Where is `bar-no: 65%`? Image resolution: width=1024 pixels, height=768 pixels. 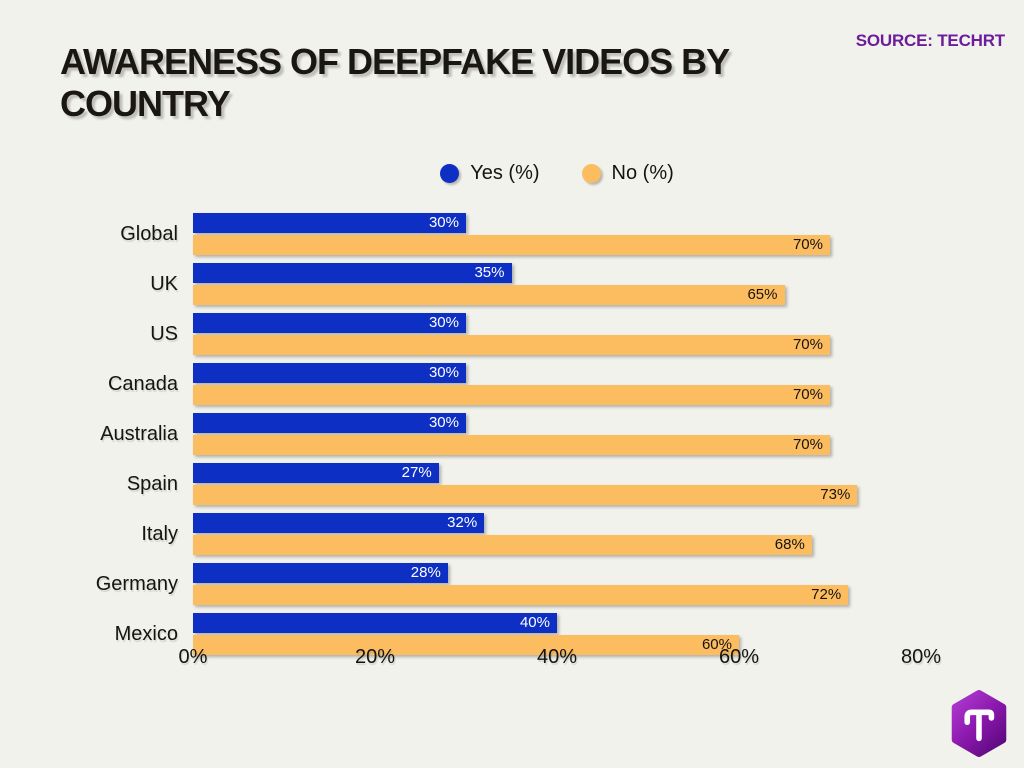 bar-no: 65% is located at coordinates (489, 295).